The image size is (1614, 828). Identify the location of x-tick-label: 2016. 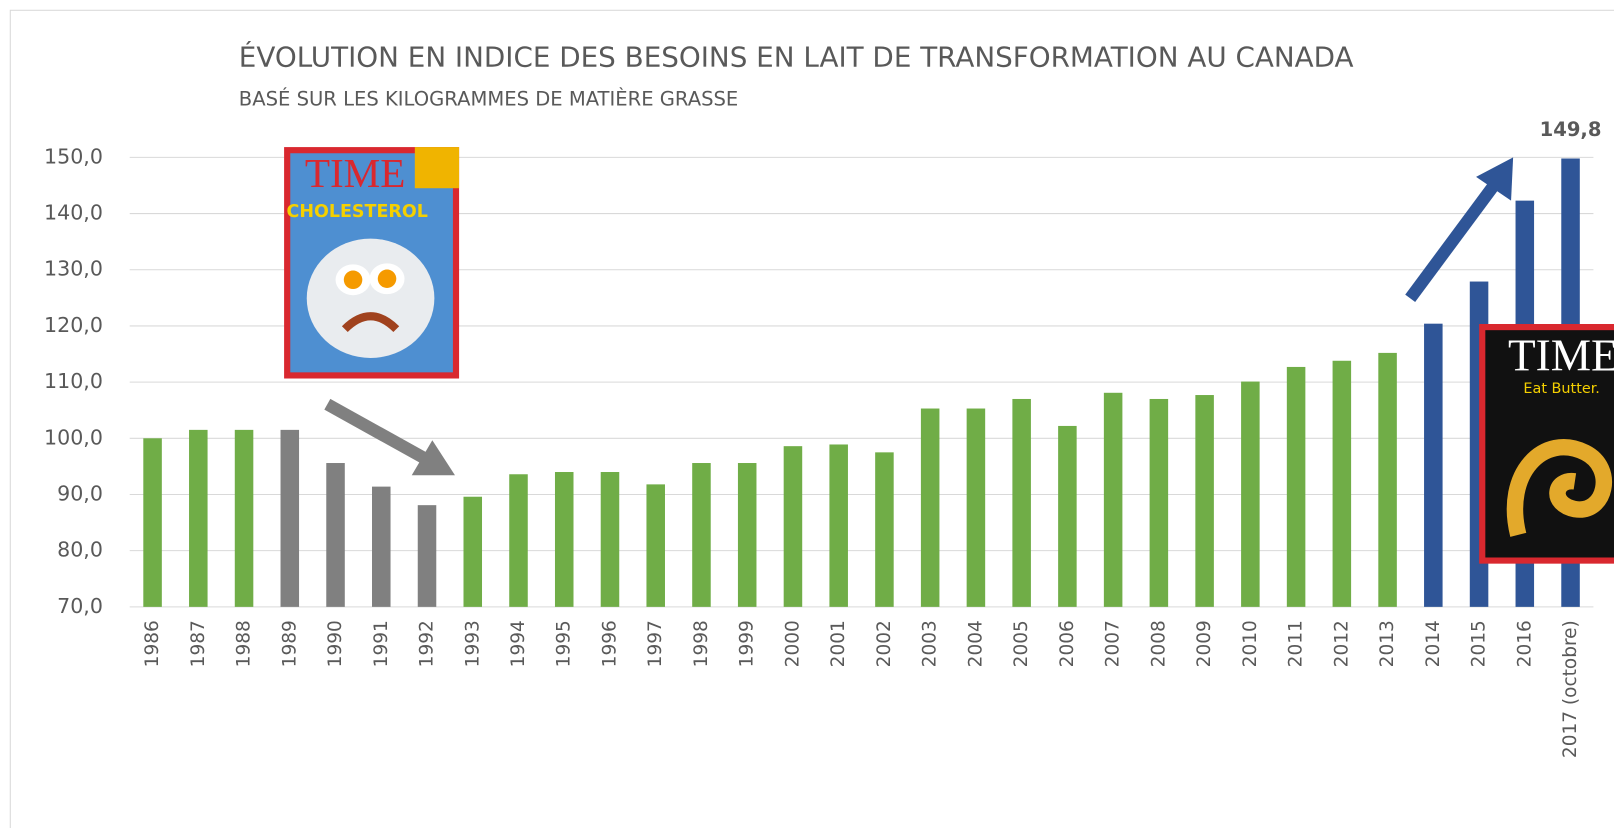
(1524, 643).